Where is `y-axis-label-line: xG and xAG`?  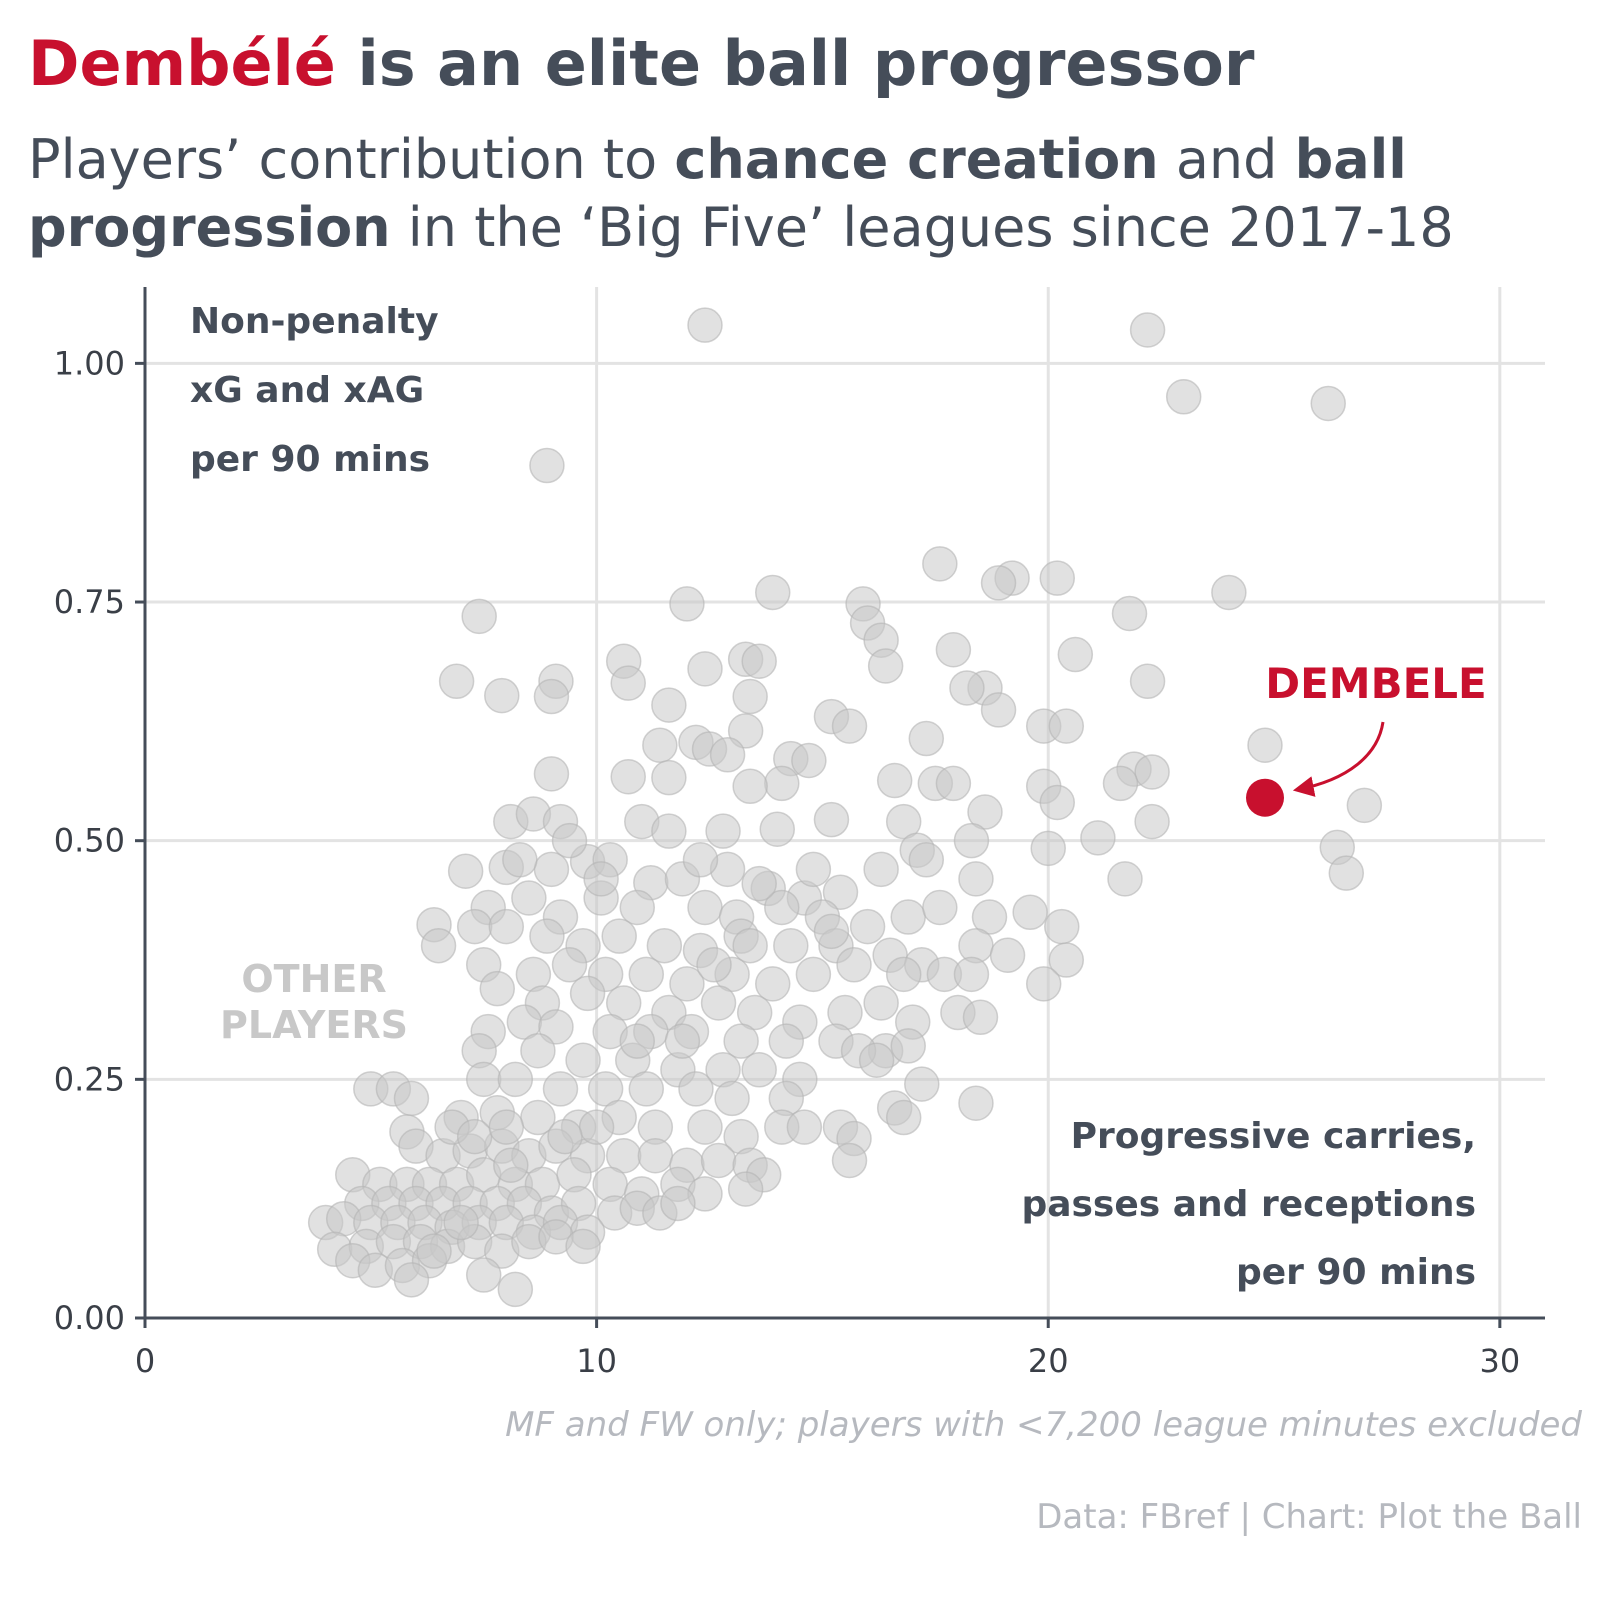
y-axis-label-line: xG and xAG is located at coordinates (307, 390).